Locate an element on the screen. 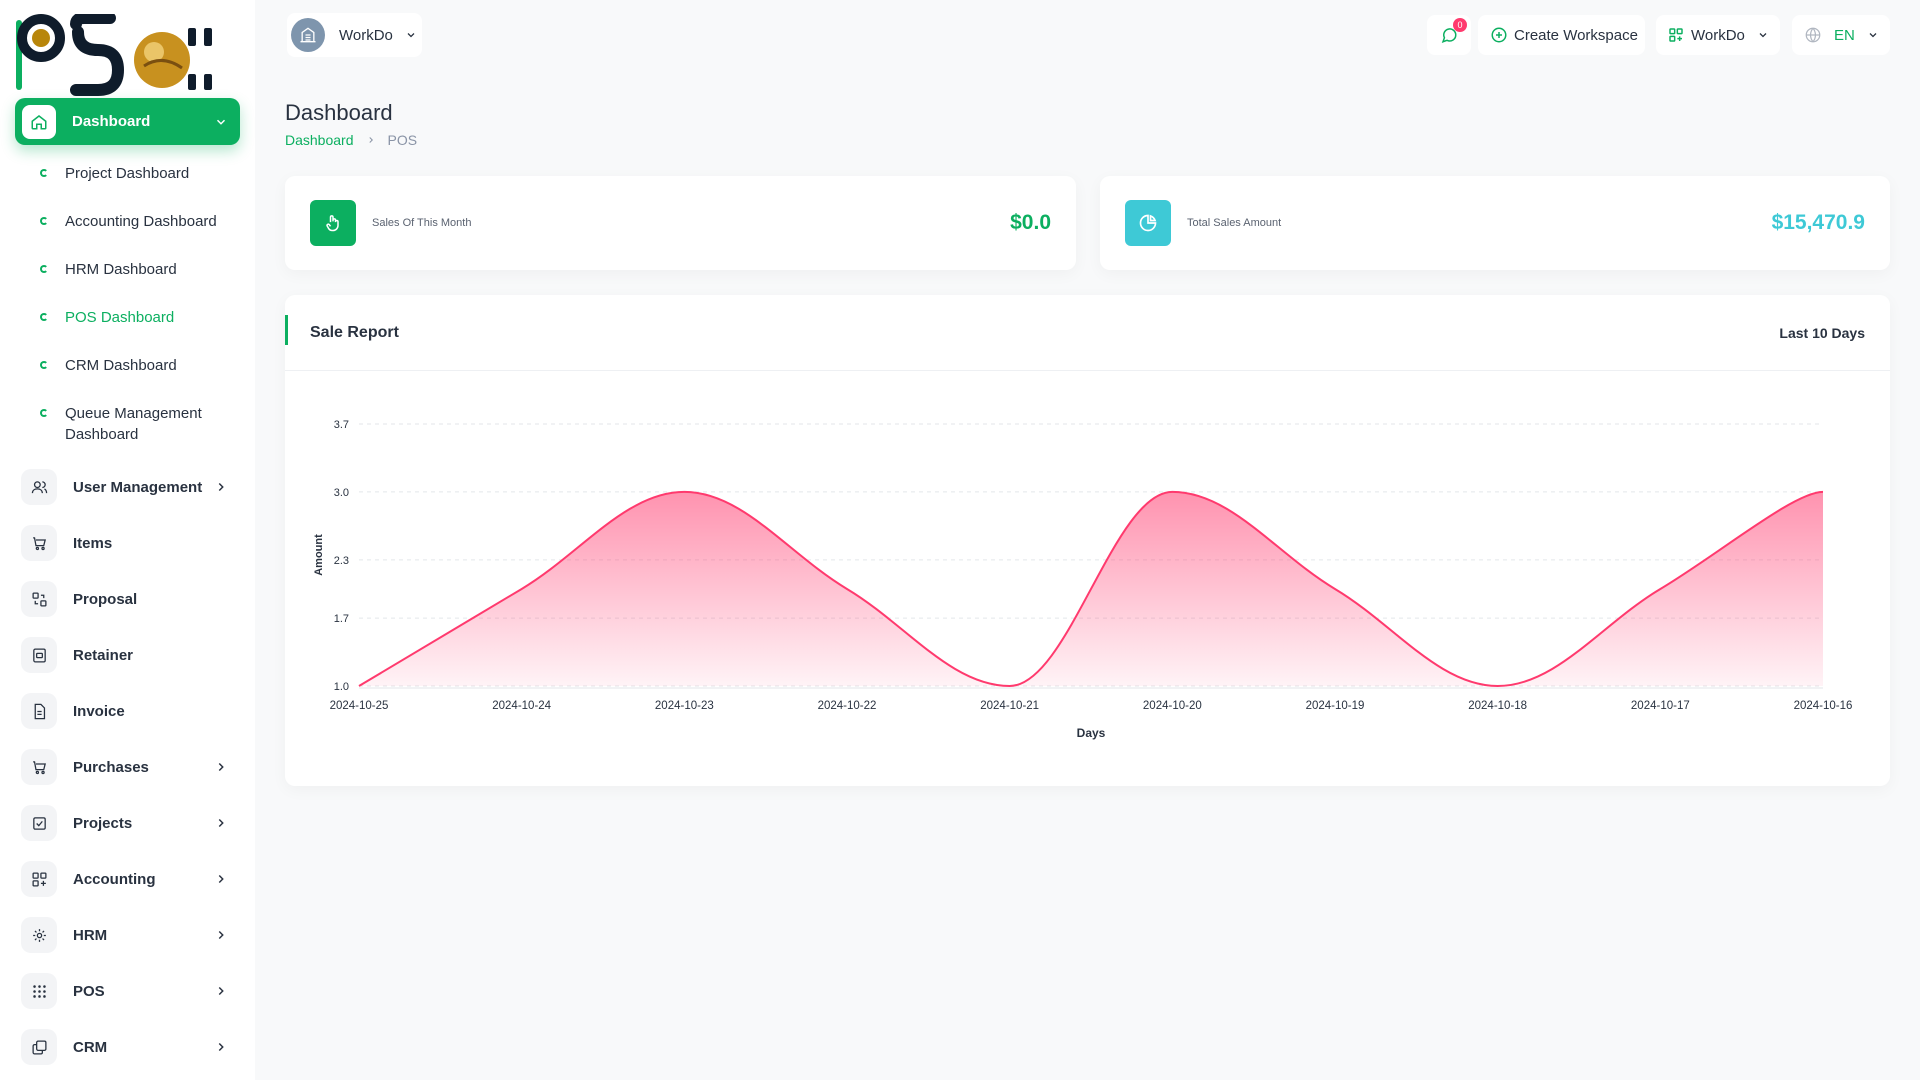  notification-badge: 0 is located at coordinates (1460, 25).